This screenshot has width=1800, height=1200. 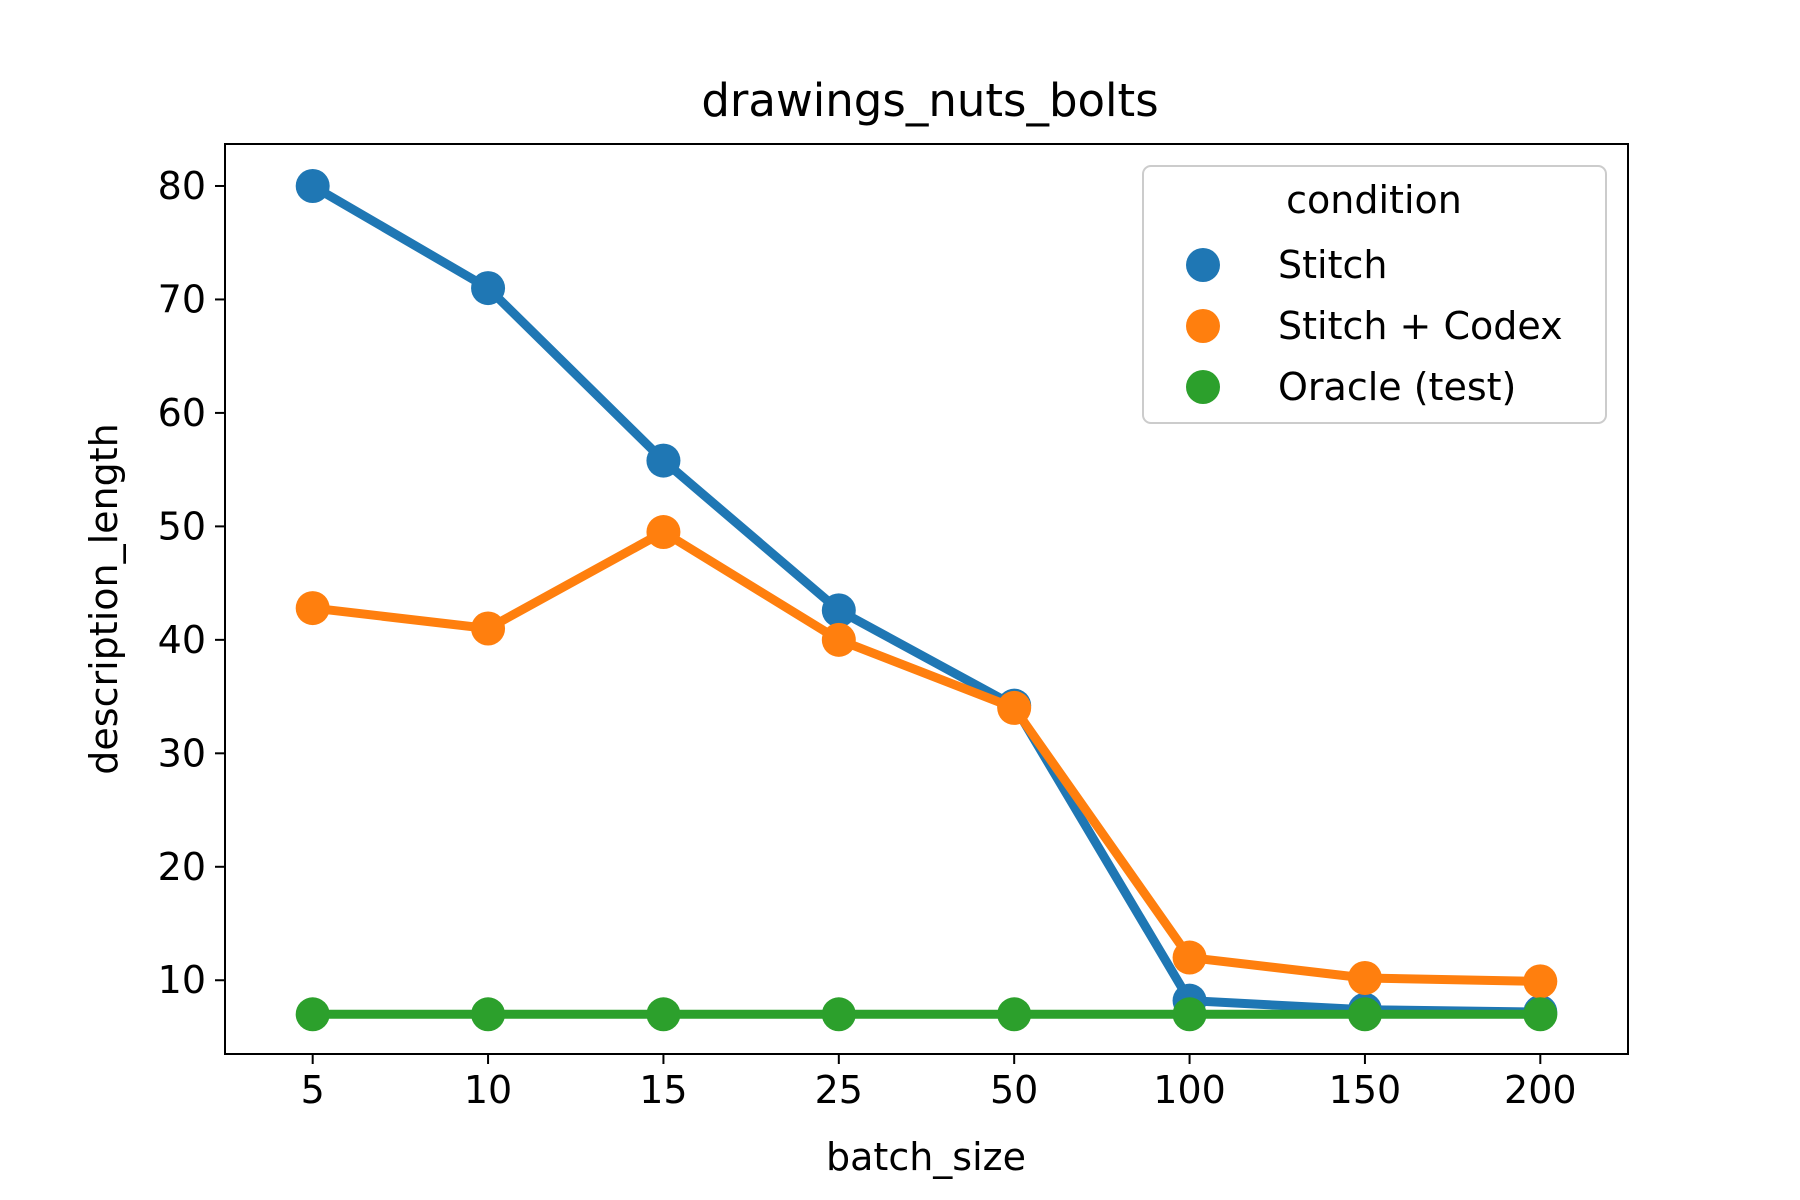 What do you see at coordinates (182, 640) in the screenshot?
I see `y-tick-label: 40` at bounding box center [182, 640].